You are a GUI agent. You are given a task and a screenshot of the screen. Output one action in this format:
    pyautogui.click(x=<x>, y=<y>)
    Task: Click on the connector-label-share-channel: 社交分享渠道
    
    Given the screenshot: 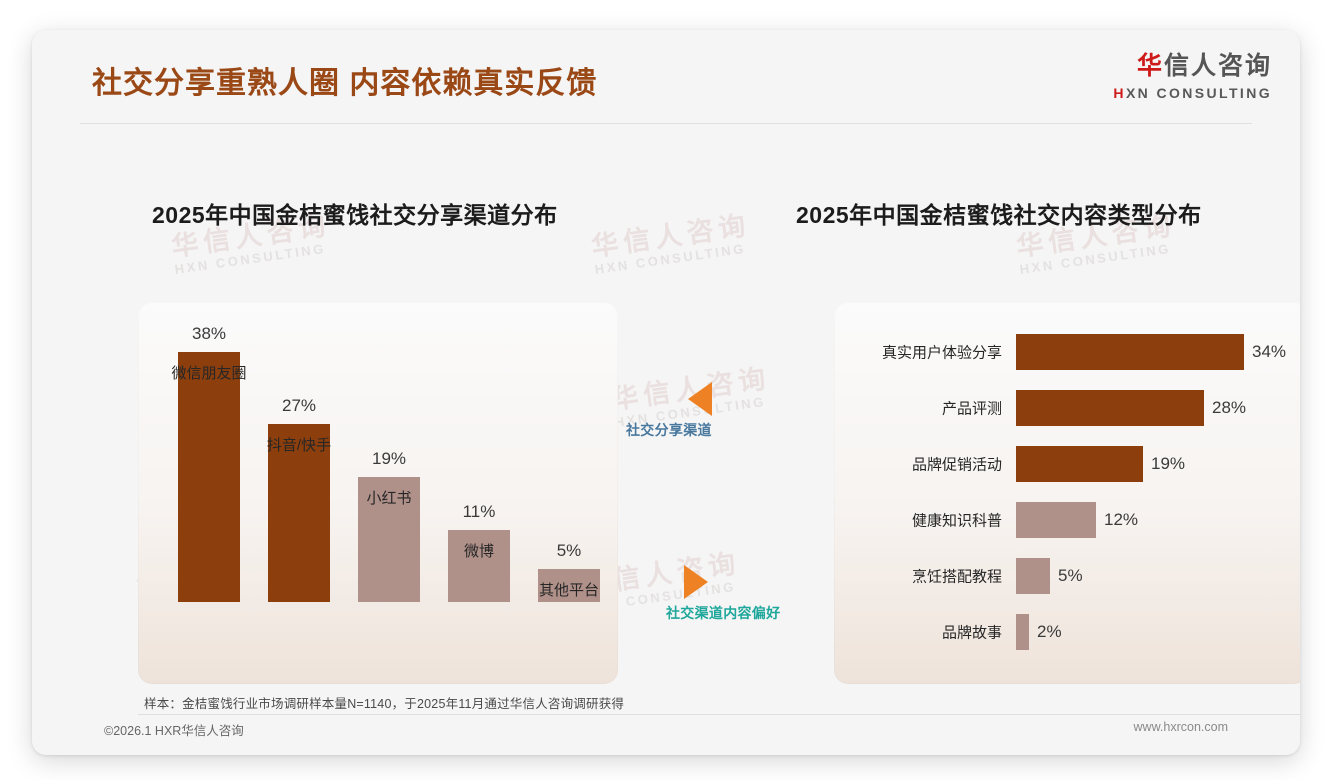 What is the action you would take?
    pyautogui.click(x=669, y=430)
    